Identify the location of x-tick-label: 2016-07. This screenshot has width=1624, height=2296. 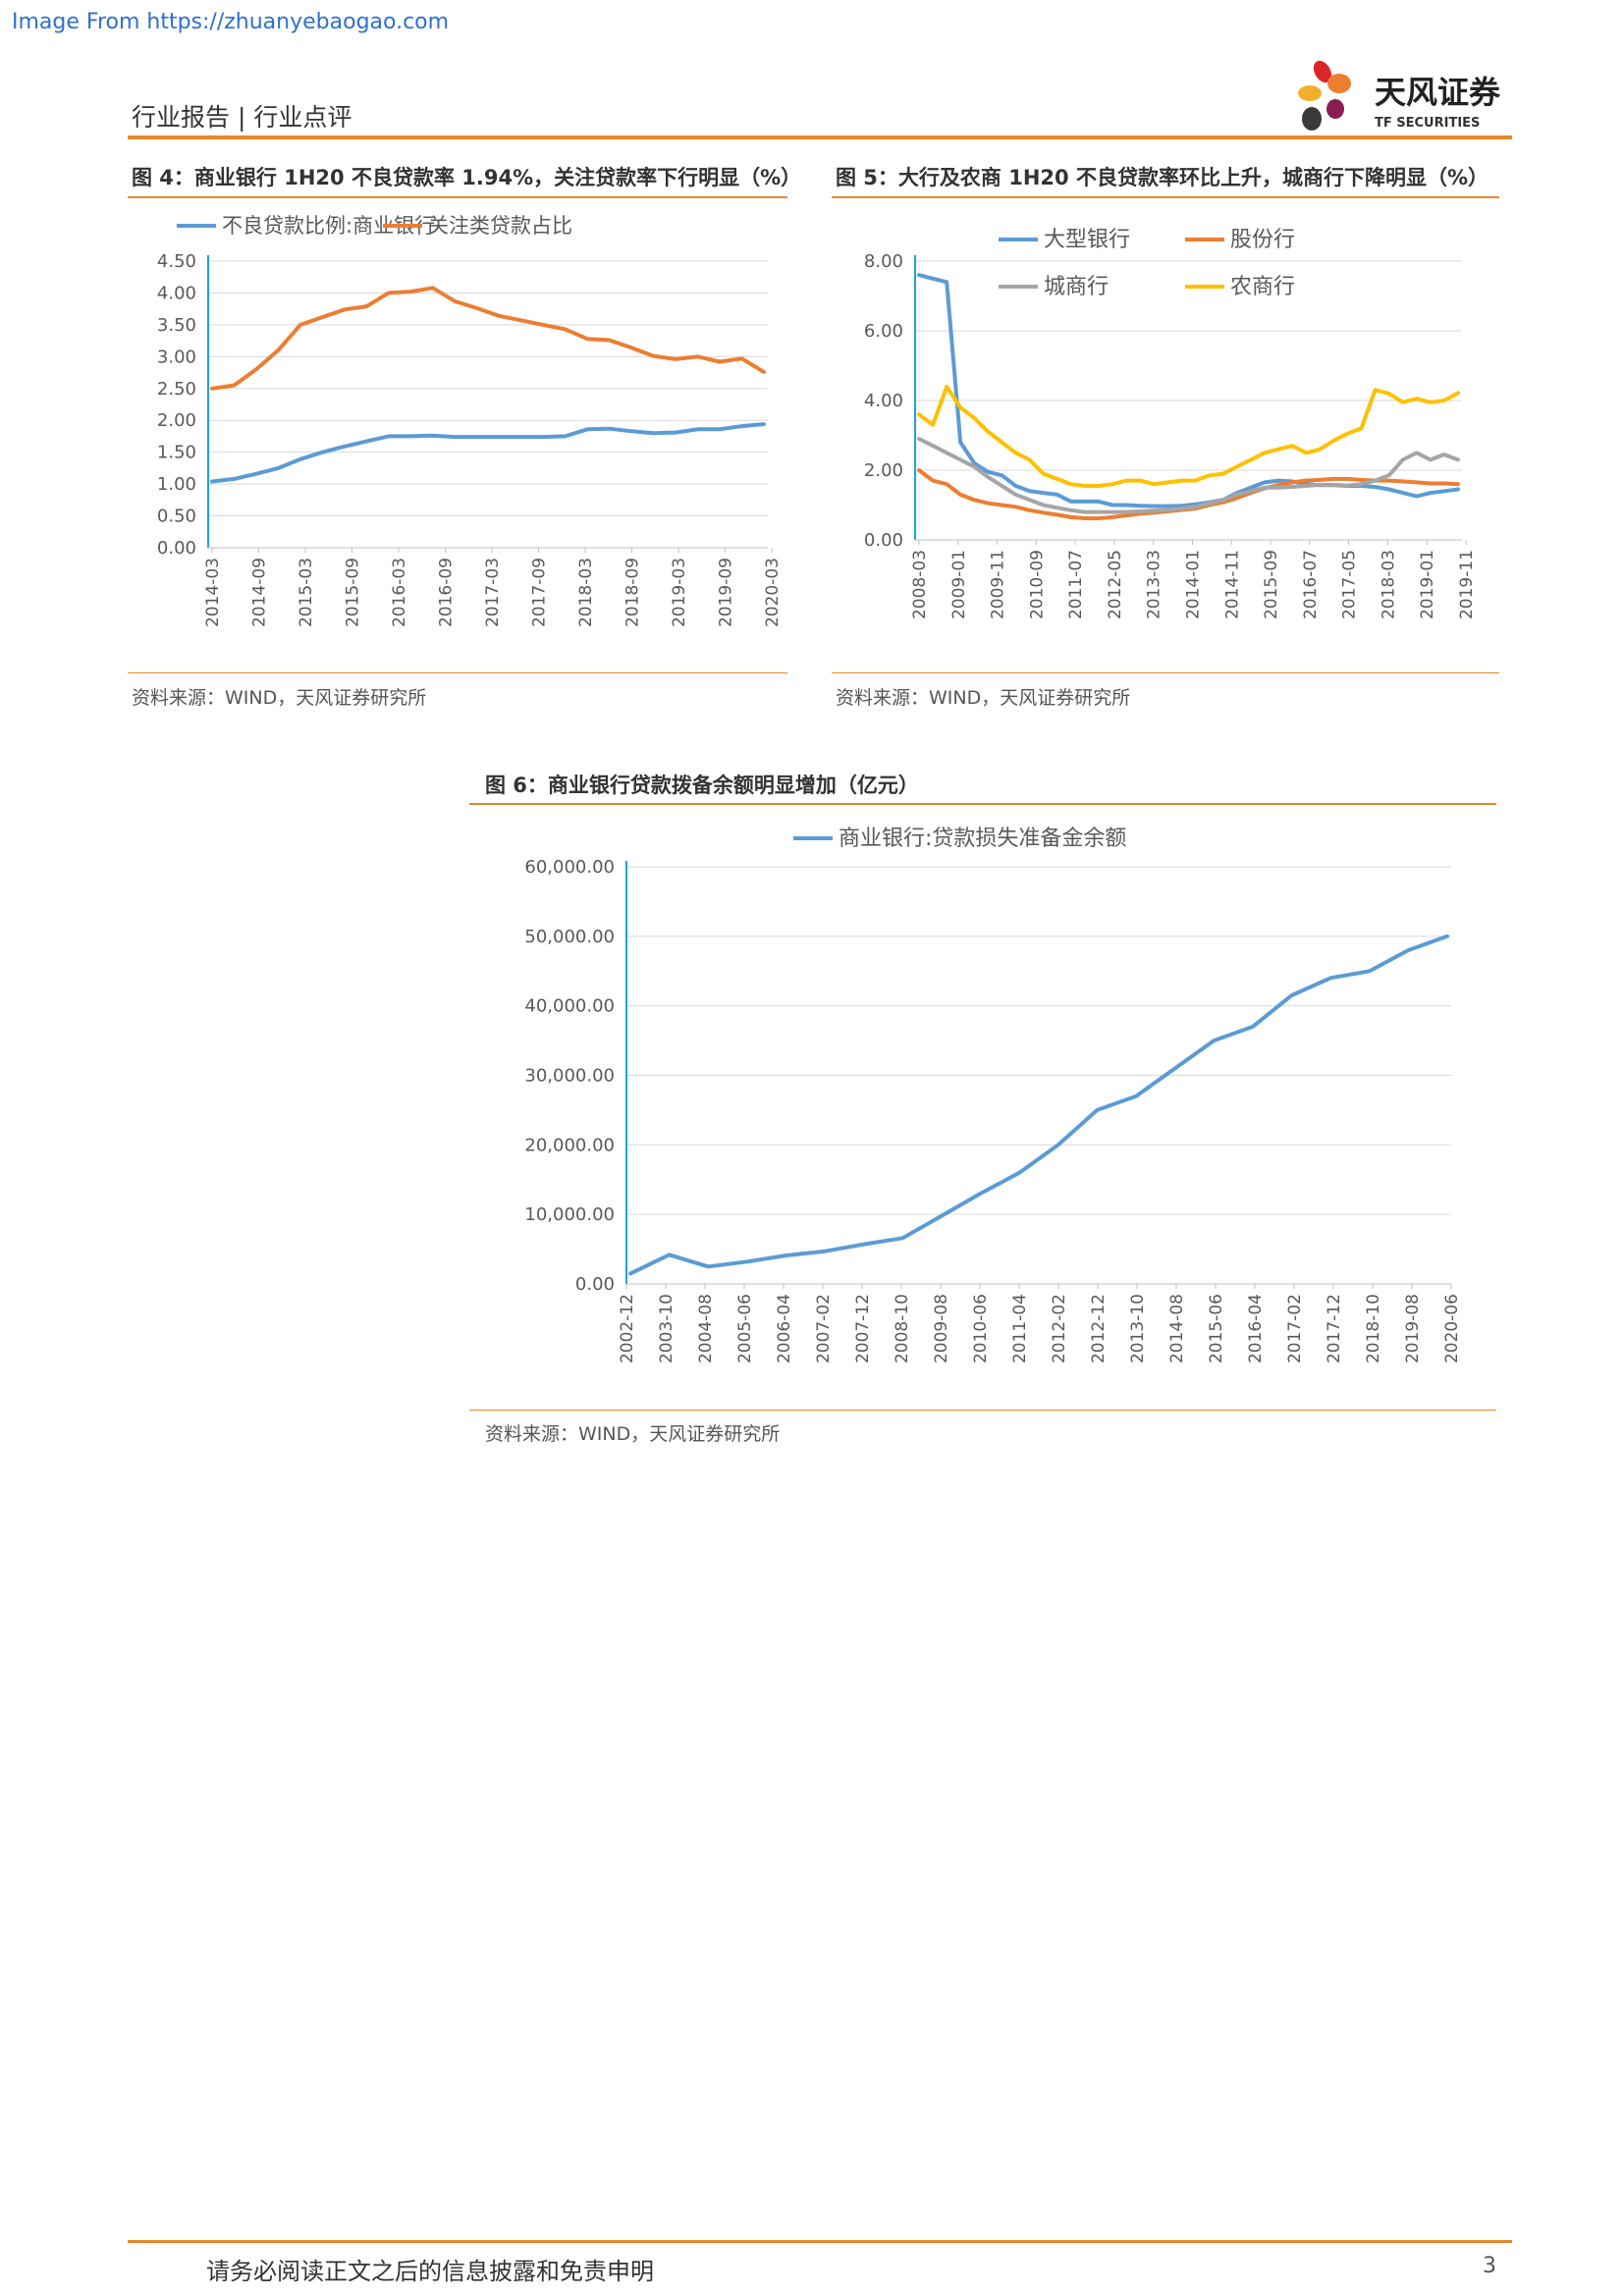
(1311, 585).